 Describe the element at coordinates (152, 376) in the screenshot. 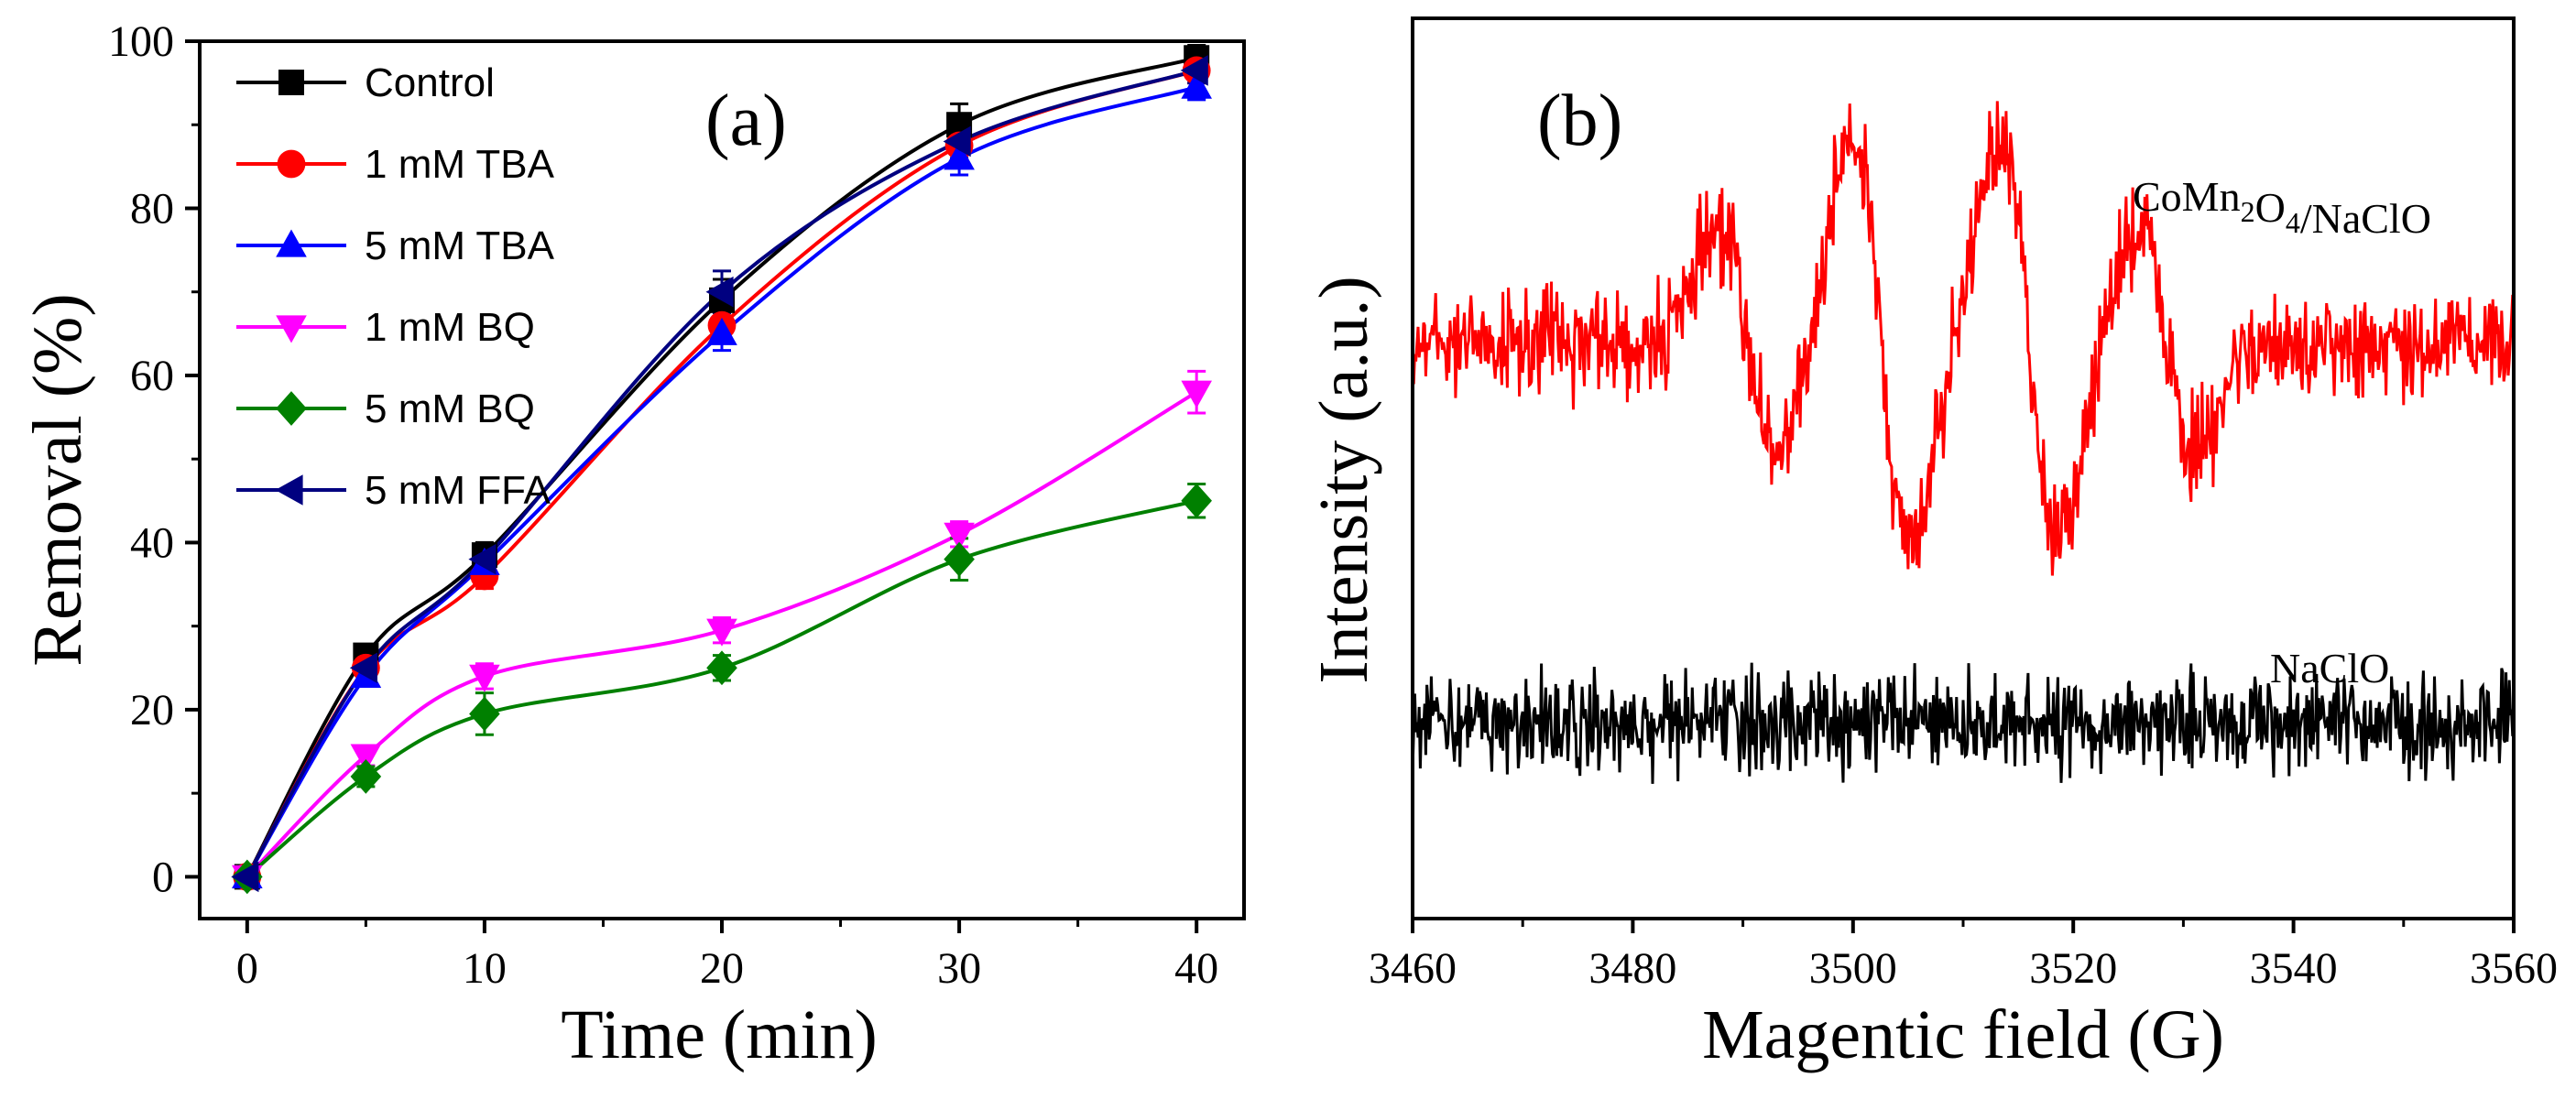

I see `panel-a-y-tick-label: 60` at that location.